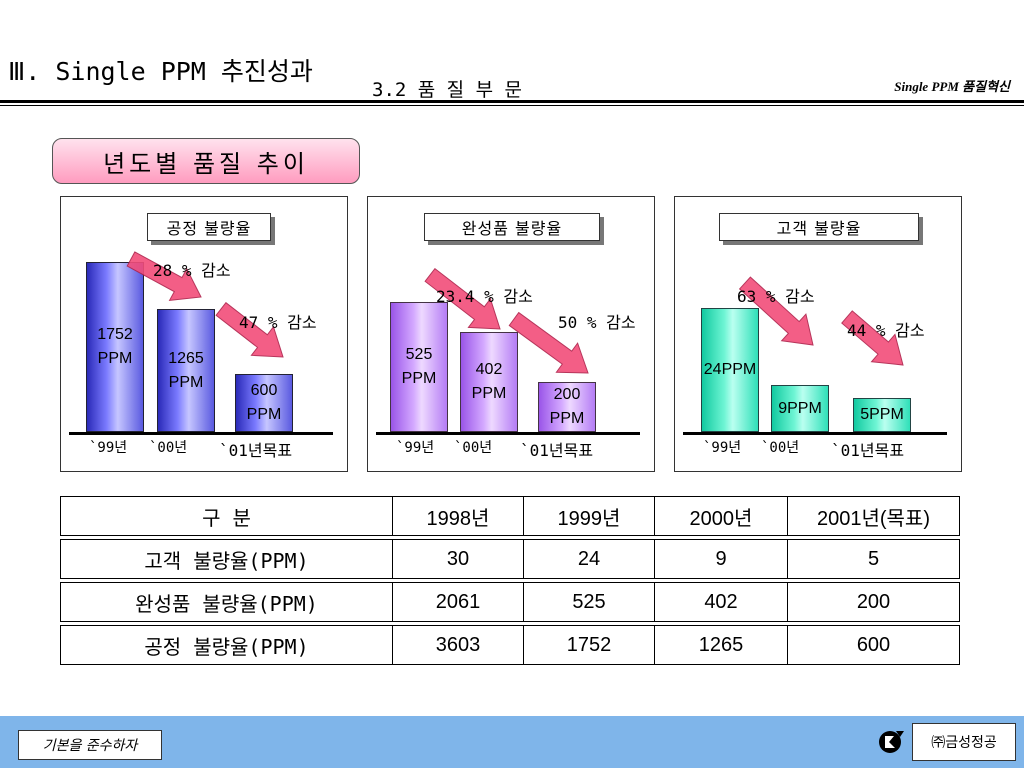 The width and height of the screenshot is (1024, 768). Describe the element at coordinates (489, 369) in the screenshot. I see `bar-value-label: 402` at that location.